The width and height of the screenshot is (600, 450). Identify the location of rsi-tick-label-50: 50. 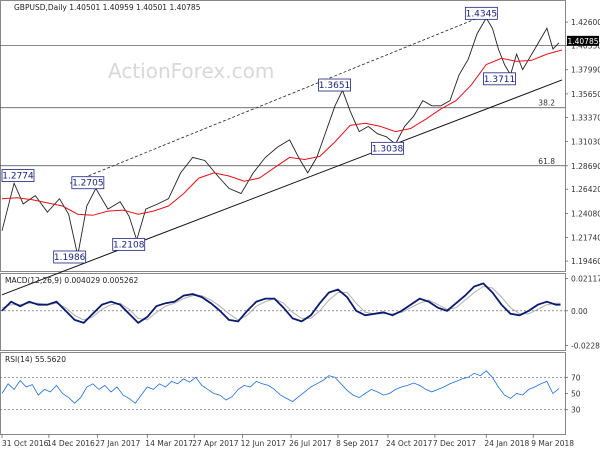
(576, 394).